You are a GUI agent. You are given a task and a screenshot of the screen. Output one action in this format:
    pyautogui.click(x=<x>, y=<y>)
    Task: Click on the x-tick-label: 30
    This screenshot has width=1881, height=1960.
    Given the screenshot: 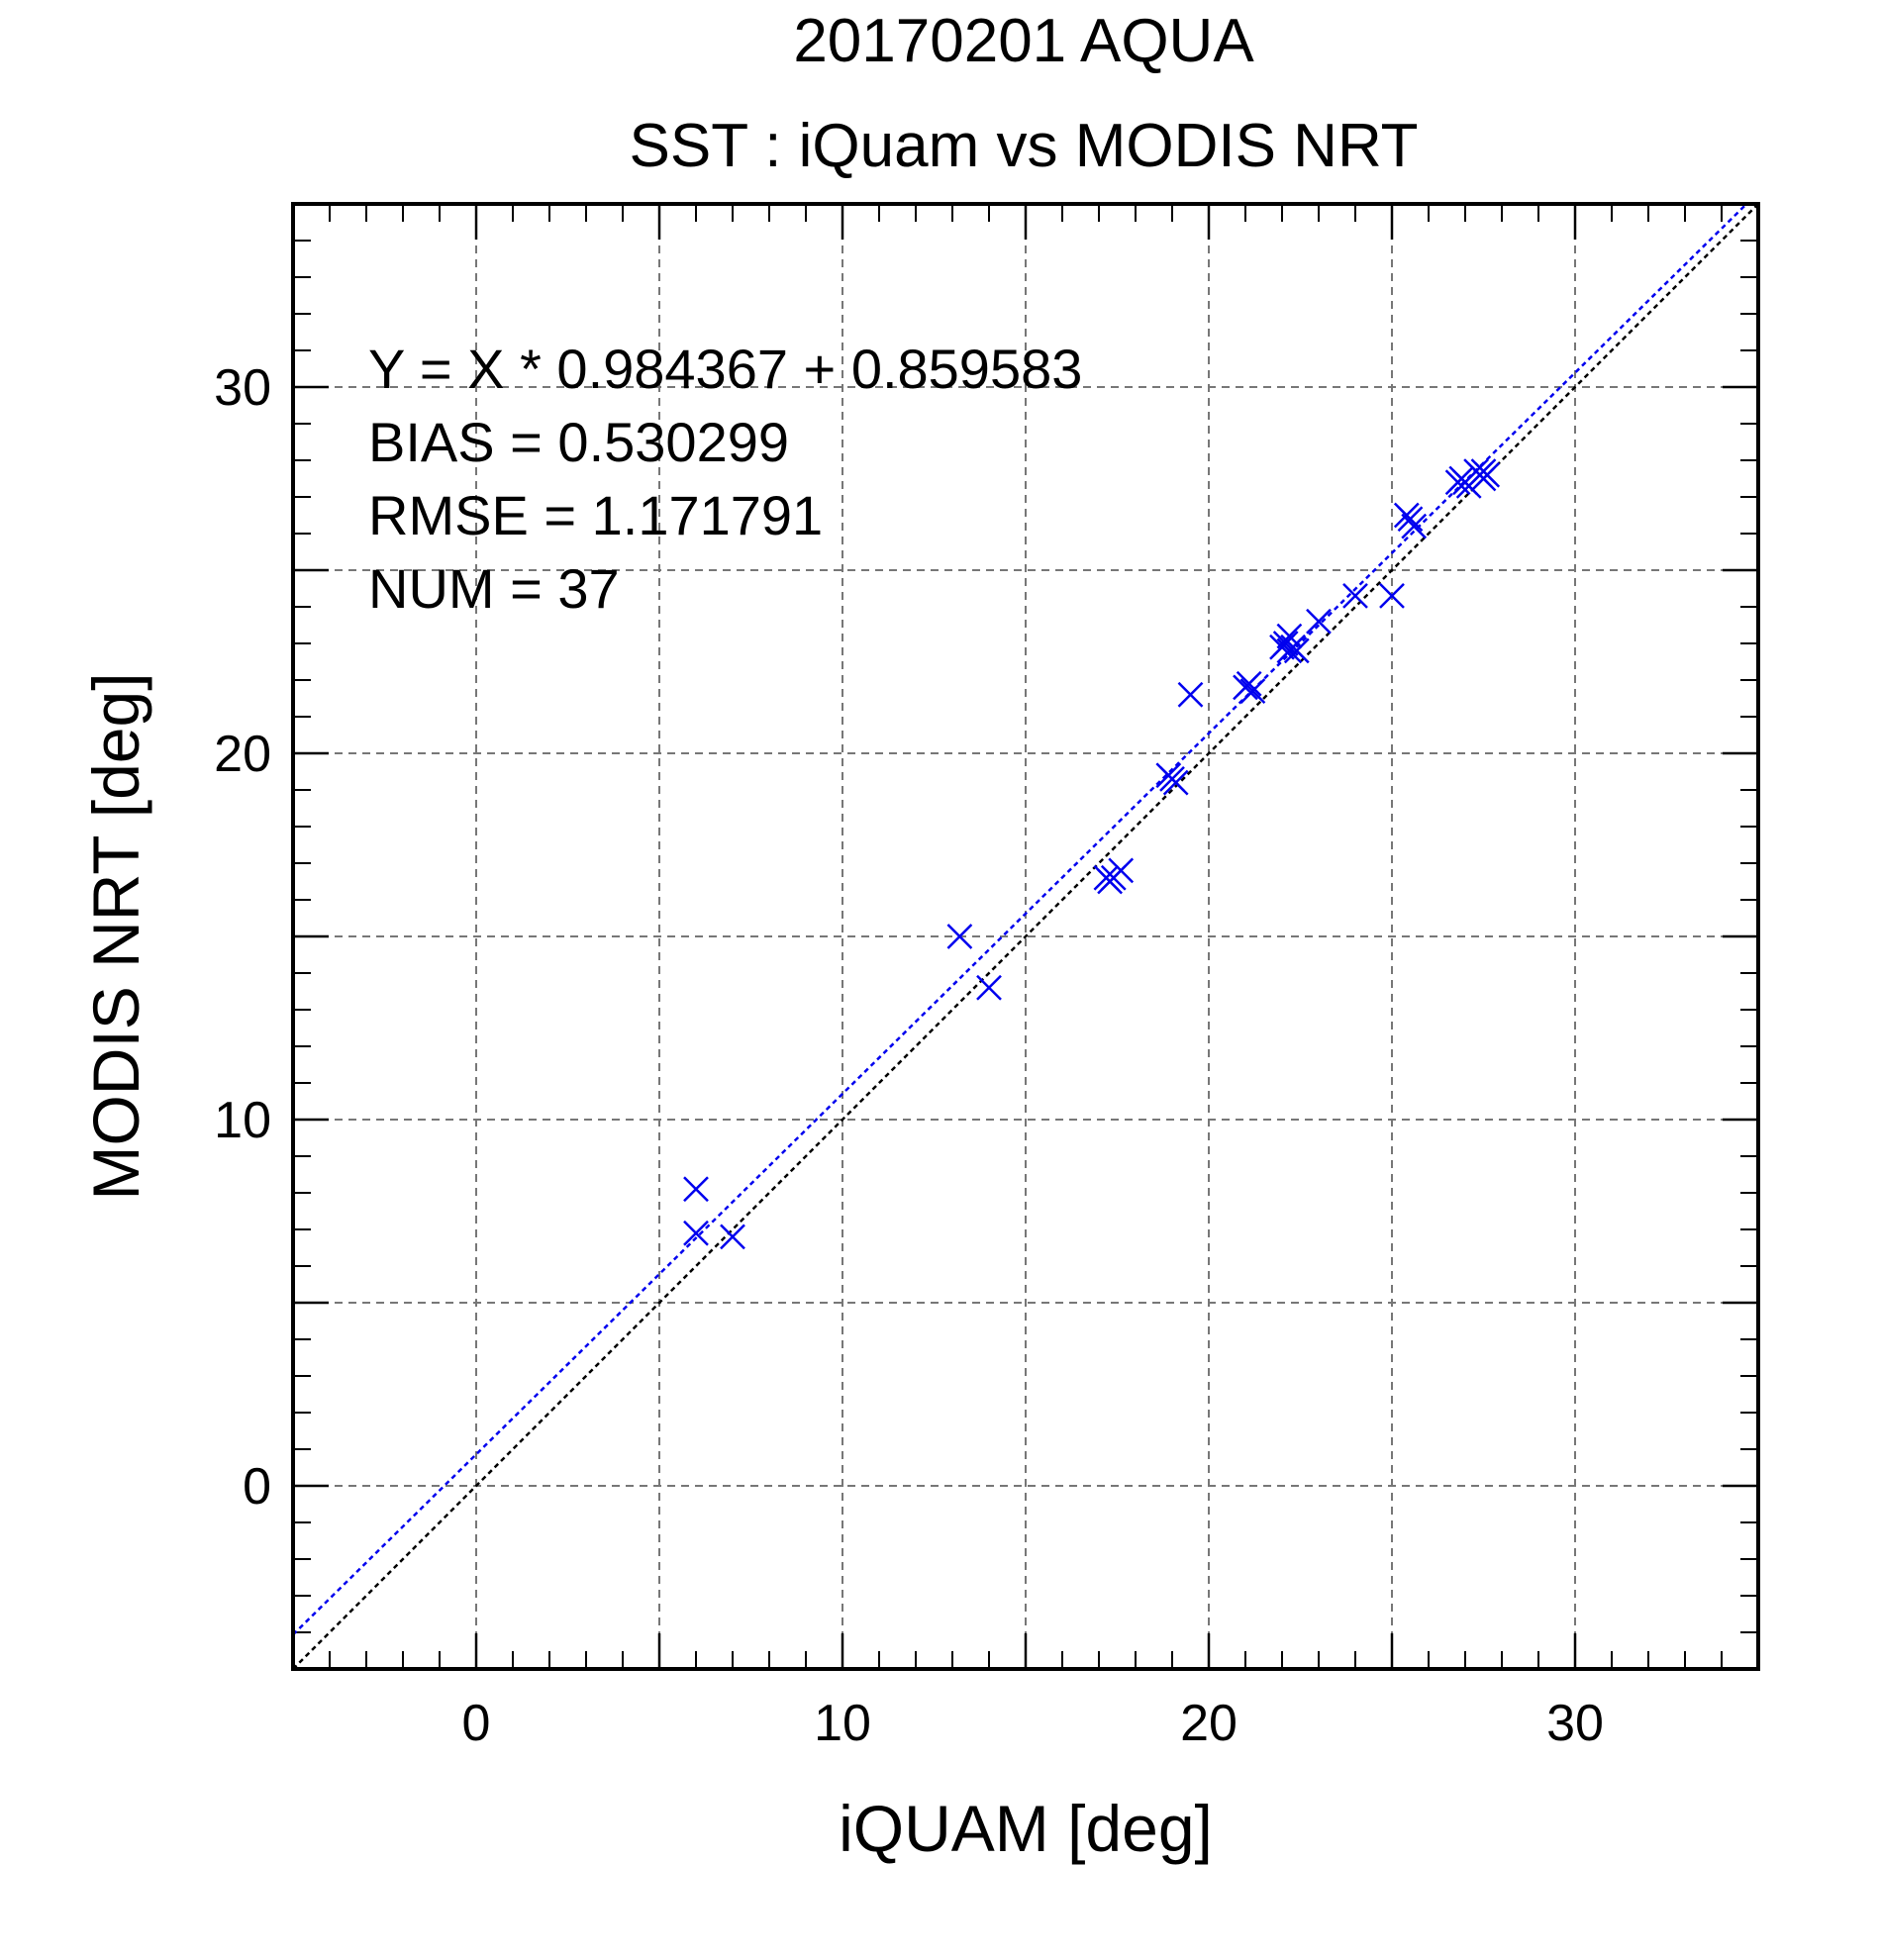 What is the action you would take?
    pyautogui.click(x=1575, y=1723)
    